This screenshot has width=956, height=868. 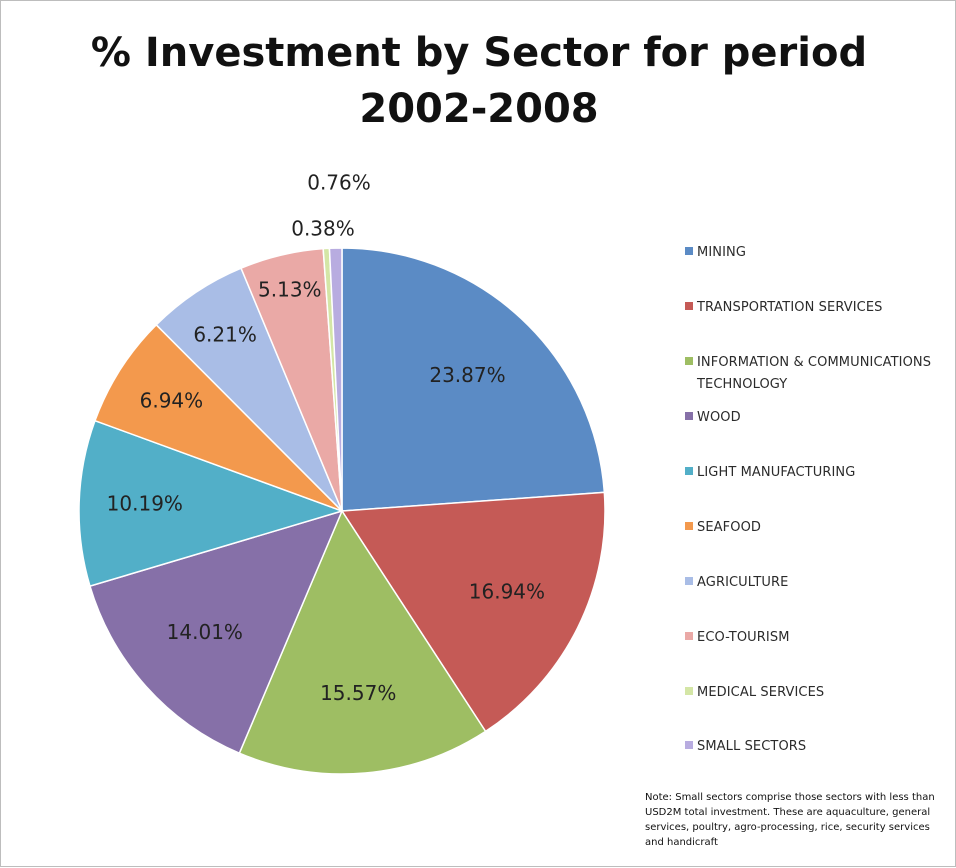 I want to click on chart-title-line-2: 2002-2008, so click(x=479, y=109).